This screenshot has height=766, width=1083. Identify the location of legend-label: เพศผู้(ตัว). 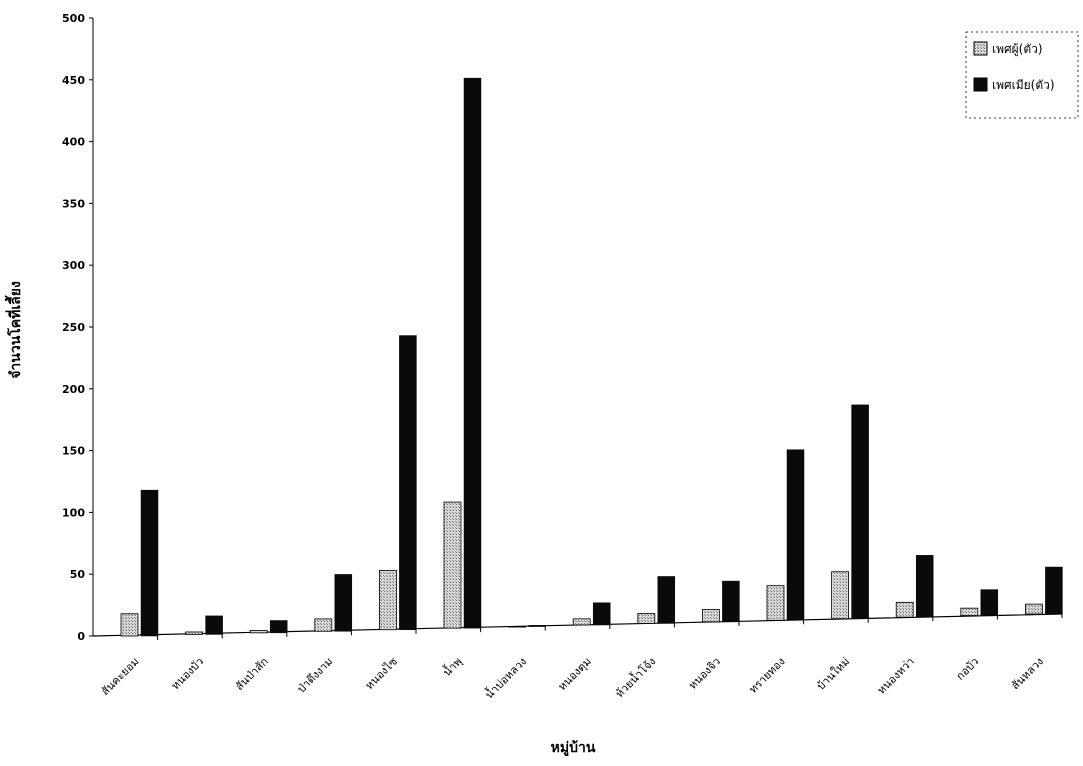
(1017, 49).